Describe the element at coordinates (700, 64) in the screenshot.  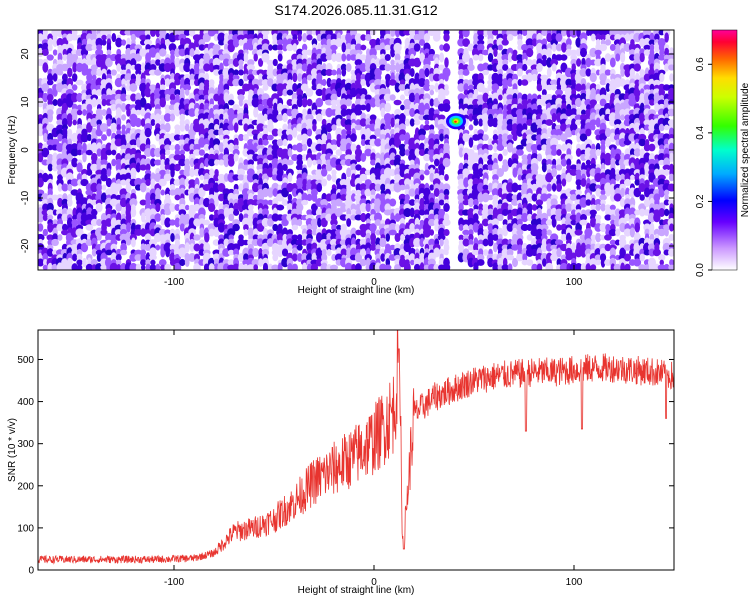
I see `colorbar-tick-label: 0.6` at that location.